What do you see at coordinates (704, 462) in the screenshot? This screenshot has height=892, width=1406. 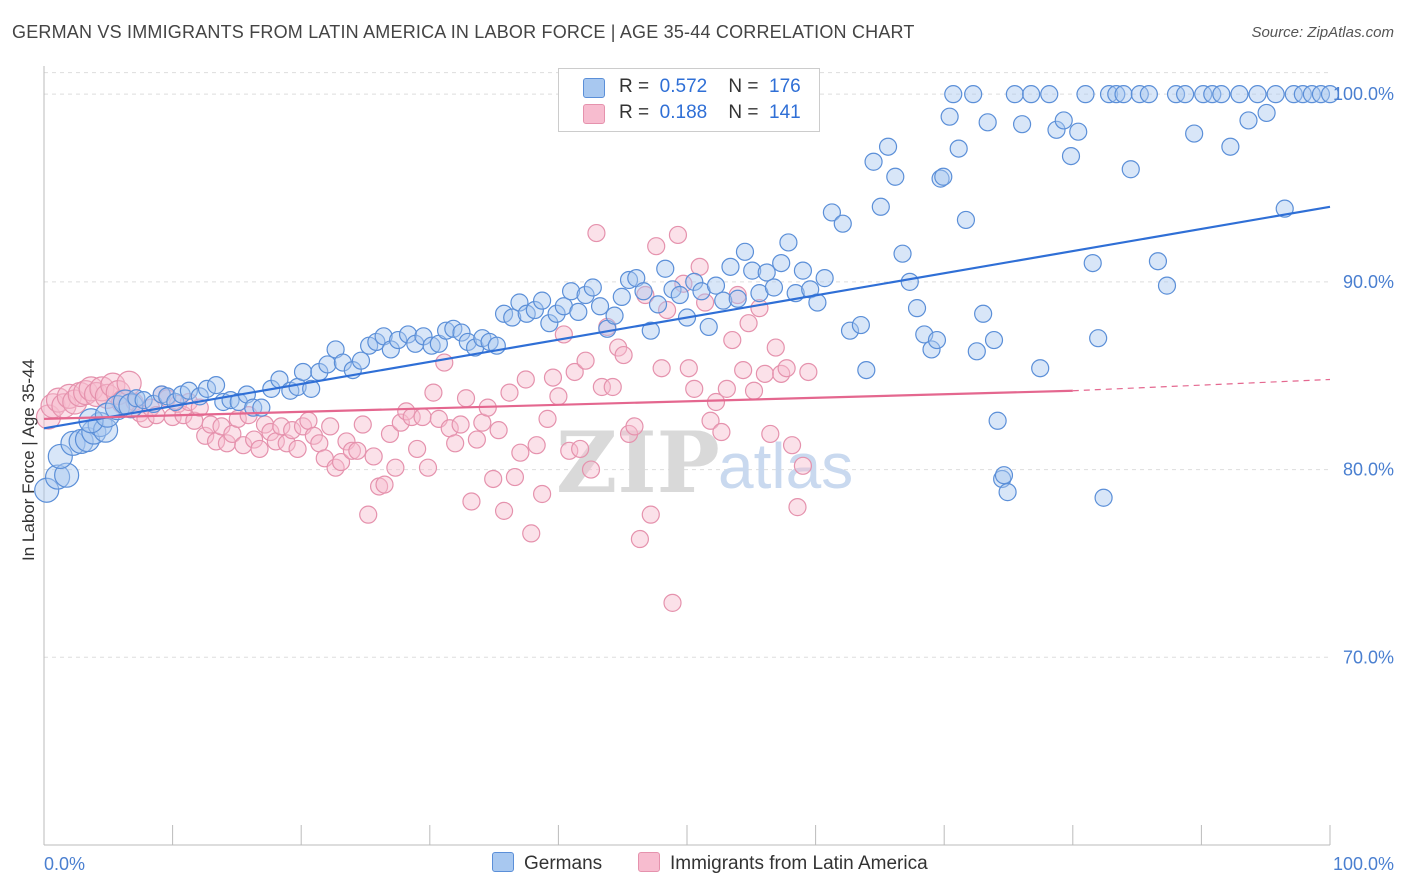 I see `watermark: ZIP atlas` at bounding box center [704, 462].